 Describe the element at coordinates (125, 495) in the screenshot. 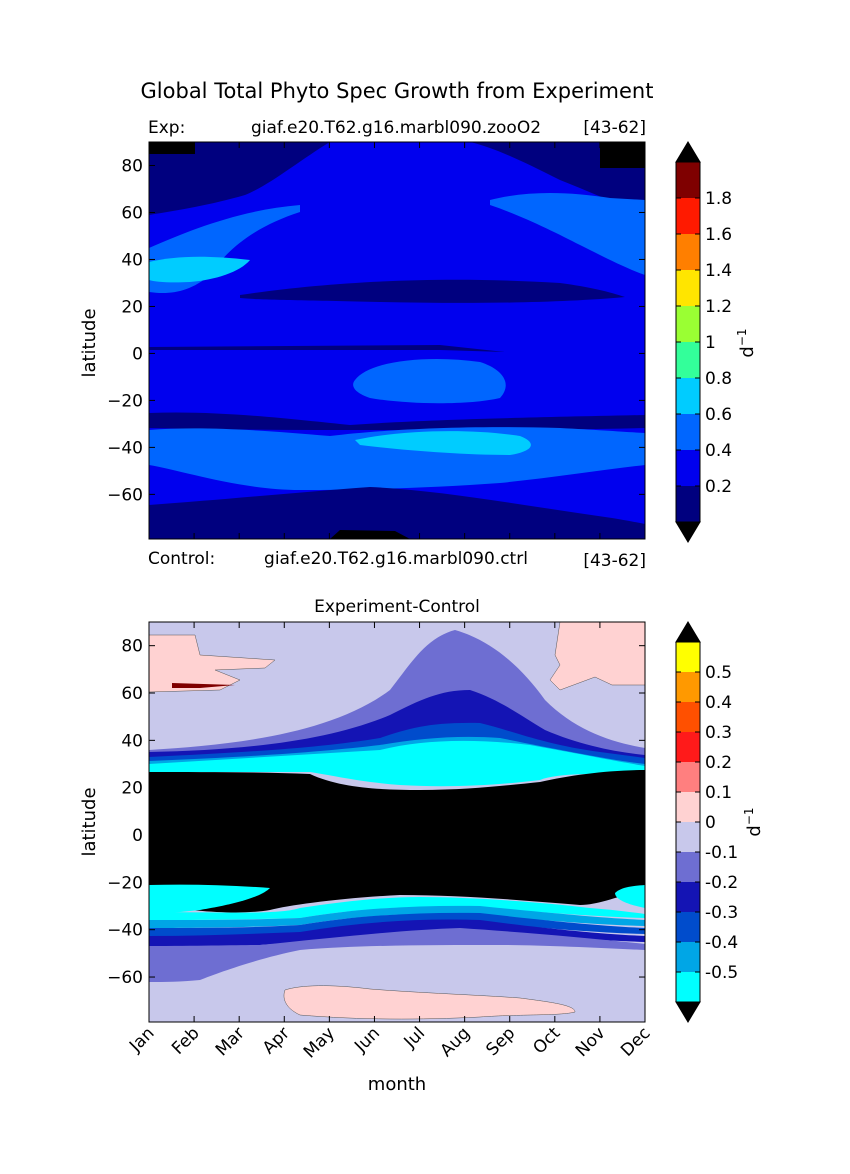

I see `y-tick-label: −60` at that location.